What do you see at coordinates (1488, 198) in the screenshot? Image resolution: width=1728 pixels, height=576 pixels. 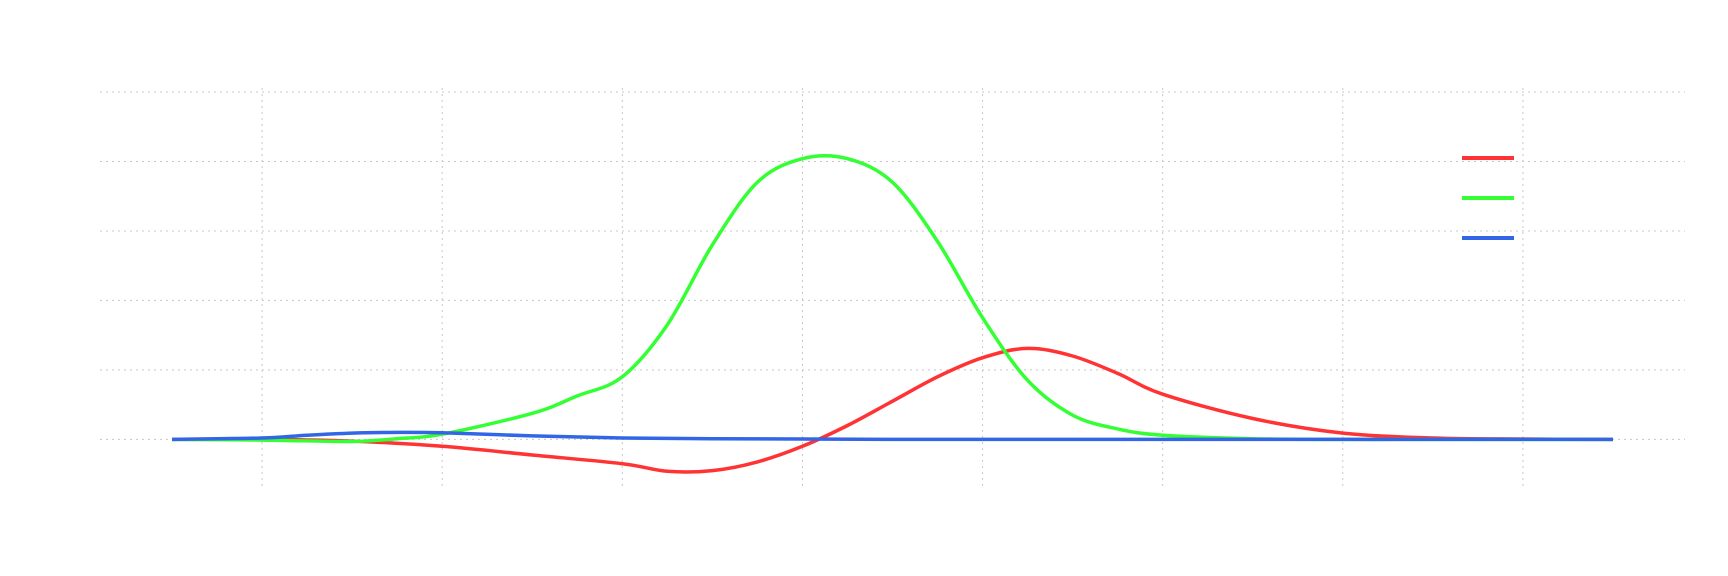 I see `legend` at bounding box center [1488, 198].